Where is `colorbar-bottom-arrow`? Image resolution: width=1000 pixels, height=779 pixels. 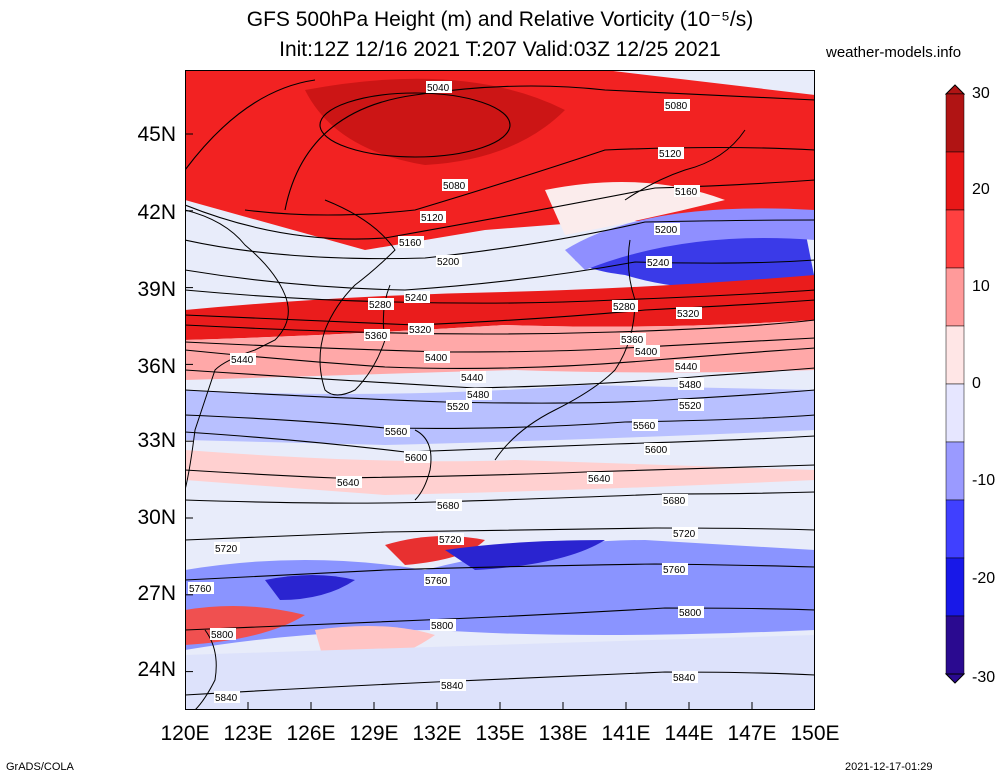
colorbar-bottom-arrow is located at coordinates (955, 678).